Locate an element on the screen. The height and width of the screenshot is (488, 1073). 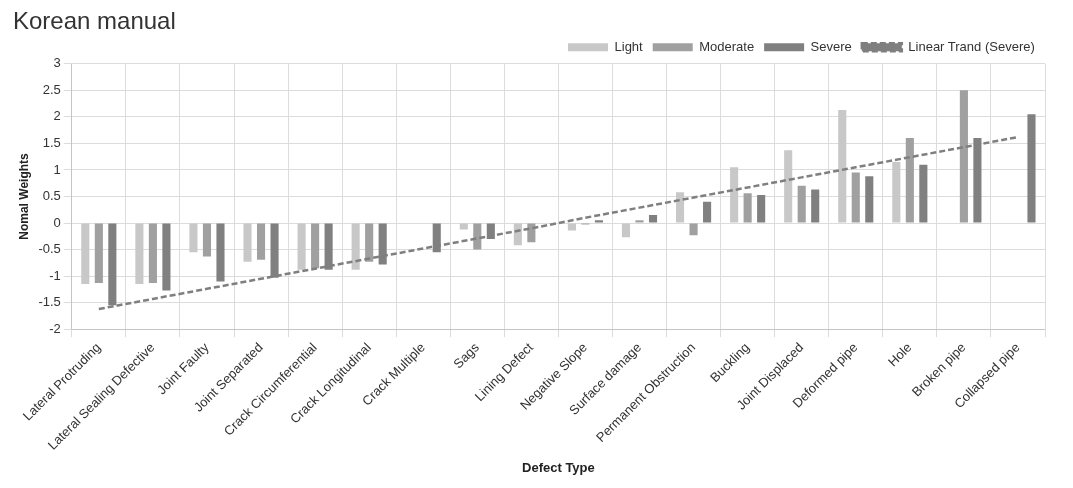
y-tick-label: 1.5 is located at coordinates (51, 142).